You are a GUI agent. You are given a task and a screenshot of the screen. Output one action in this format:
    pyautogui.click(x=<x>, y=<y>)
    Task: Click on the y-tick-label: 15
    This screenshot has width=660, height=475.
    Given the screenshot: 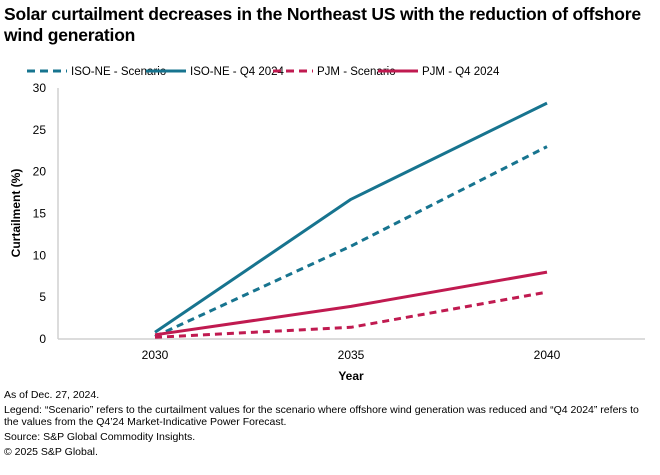 What is the action you would take?
    pyautogui.click(x=40, y=214)
    